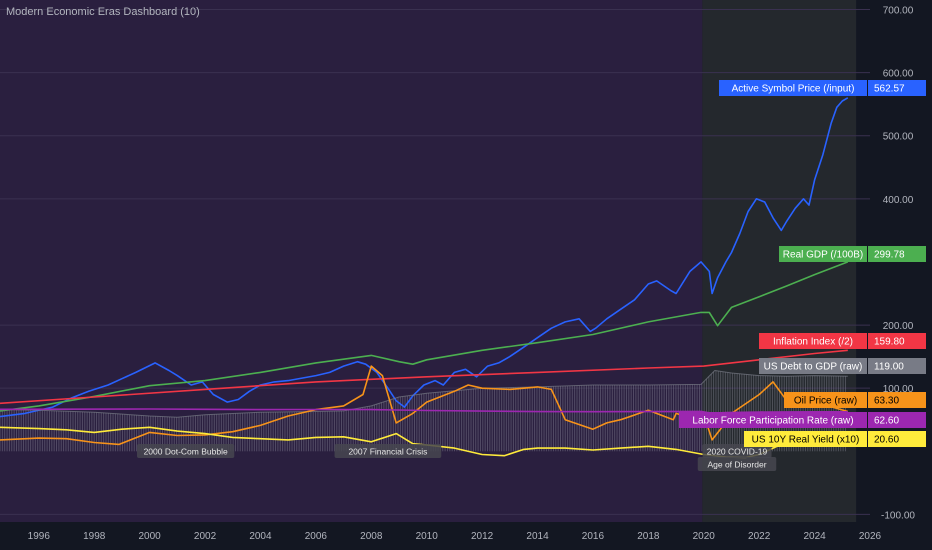 The height and width of the screenshot is (550, 932). Describe the element at coordinates (898, 389) in the screenshot. I see `y-tick-label: 100.00` at that location.